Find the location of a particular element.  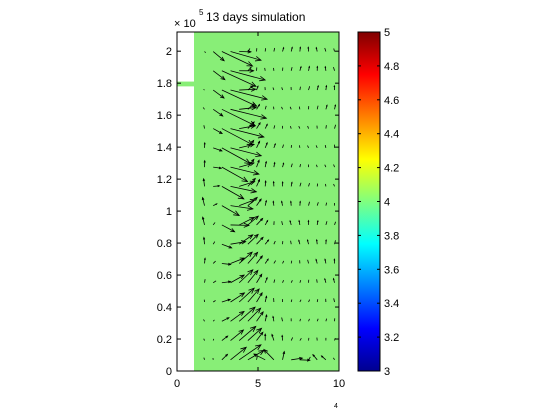

colorbar-ticks: 3 3.2 3.4 3.6 3.8 4 4.2 4.4 4.6 4.8 5 is located at coordinates (378, 202).